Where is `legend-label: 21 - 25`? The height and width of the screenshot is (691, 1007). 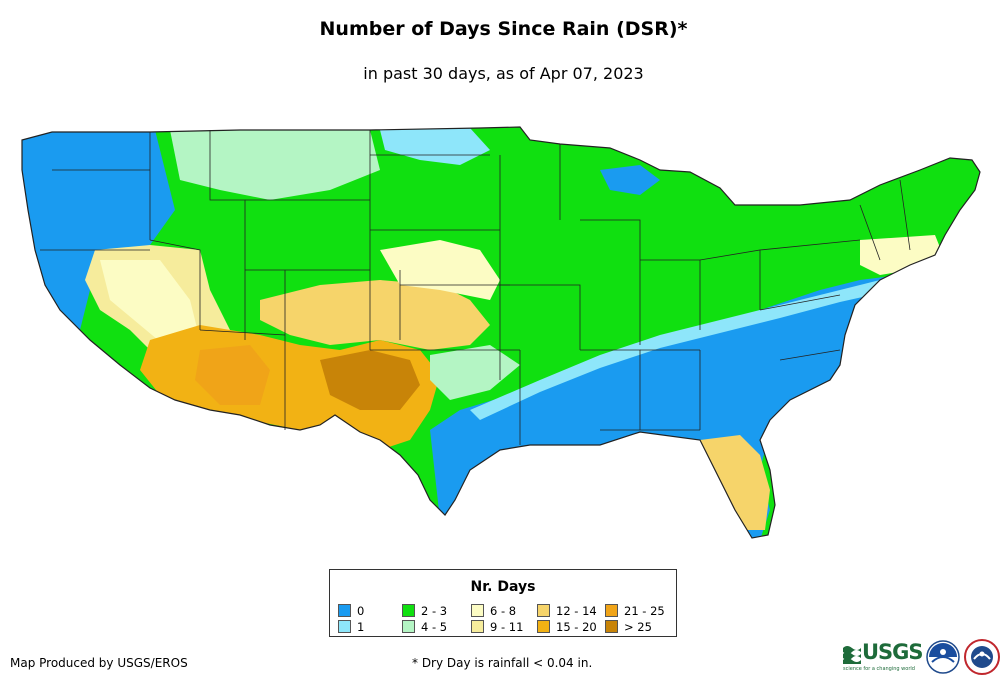
legend-label: 21 - 25 is located at coordinates (644, 611).